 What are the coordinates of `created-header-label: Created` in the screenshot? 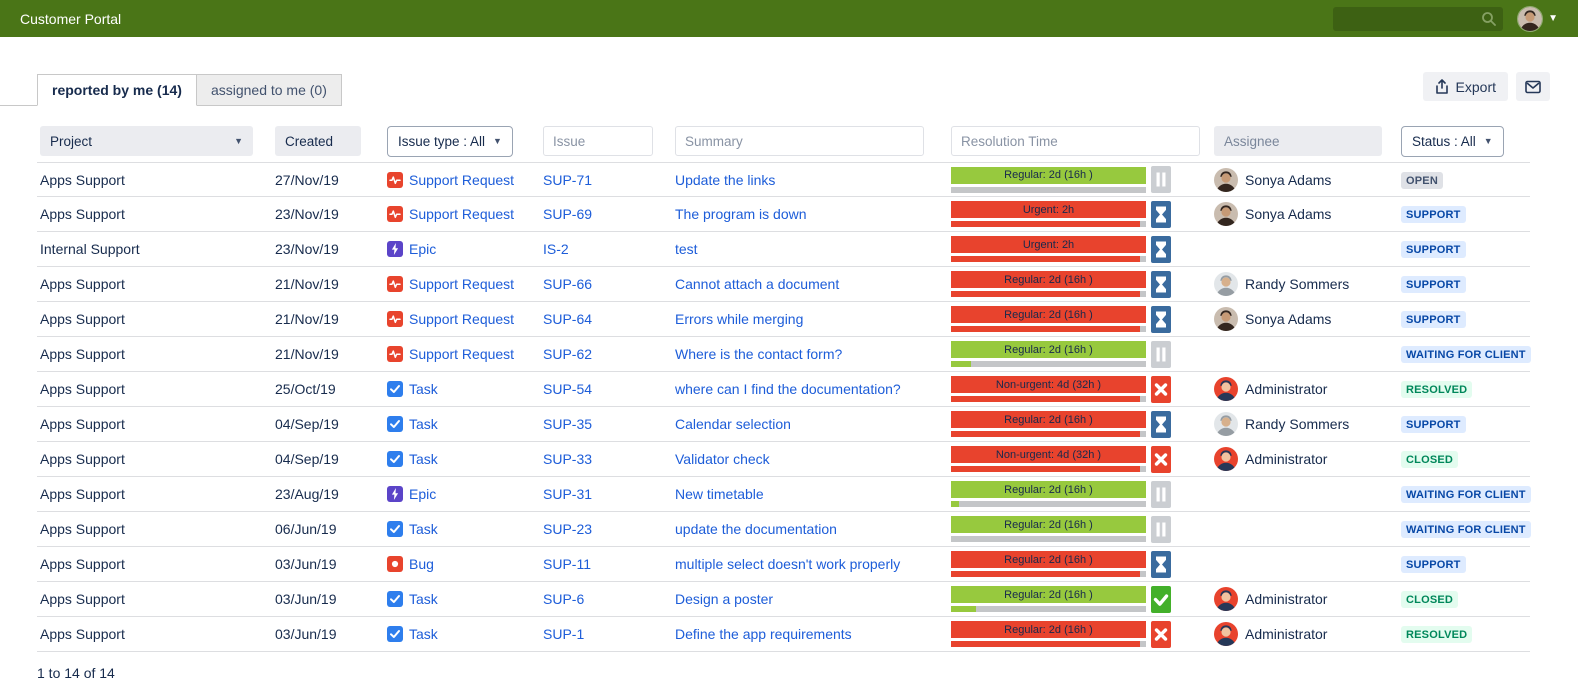 It's located at (309, 141).